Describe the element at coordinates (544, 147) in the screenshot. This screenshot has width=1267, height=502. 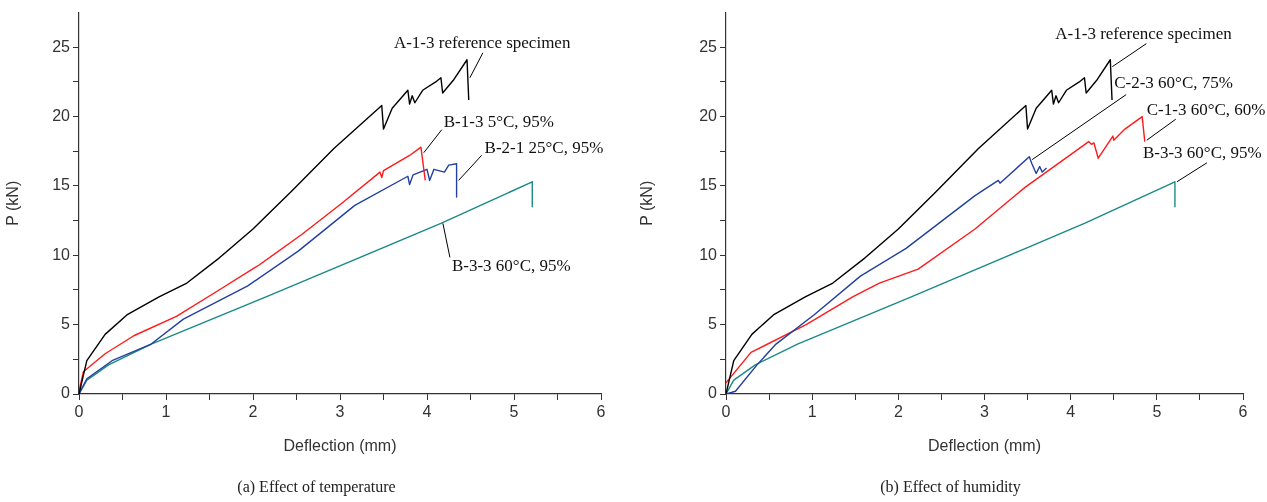
I see `annotation: B-2-1 25°C, 95%` at that location.